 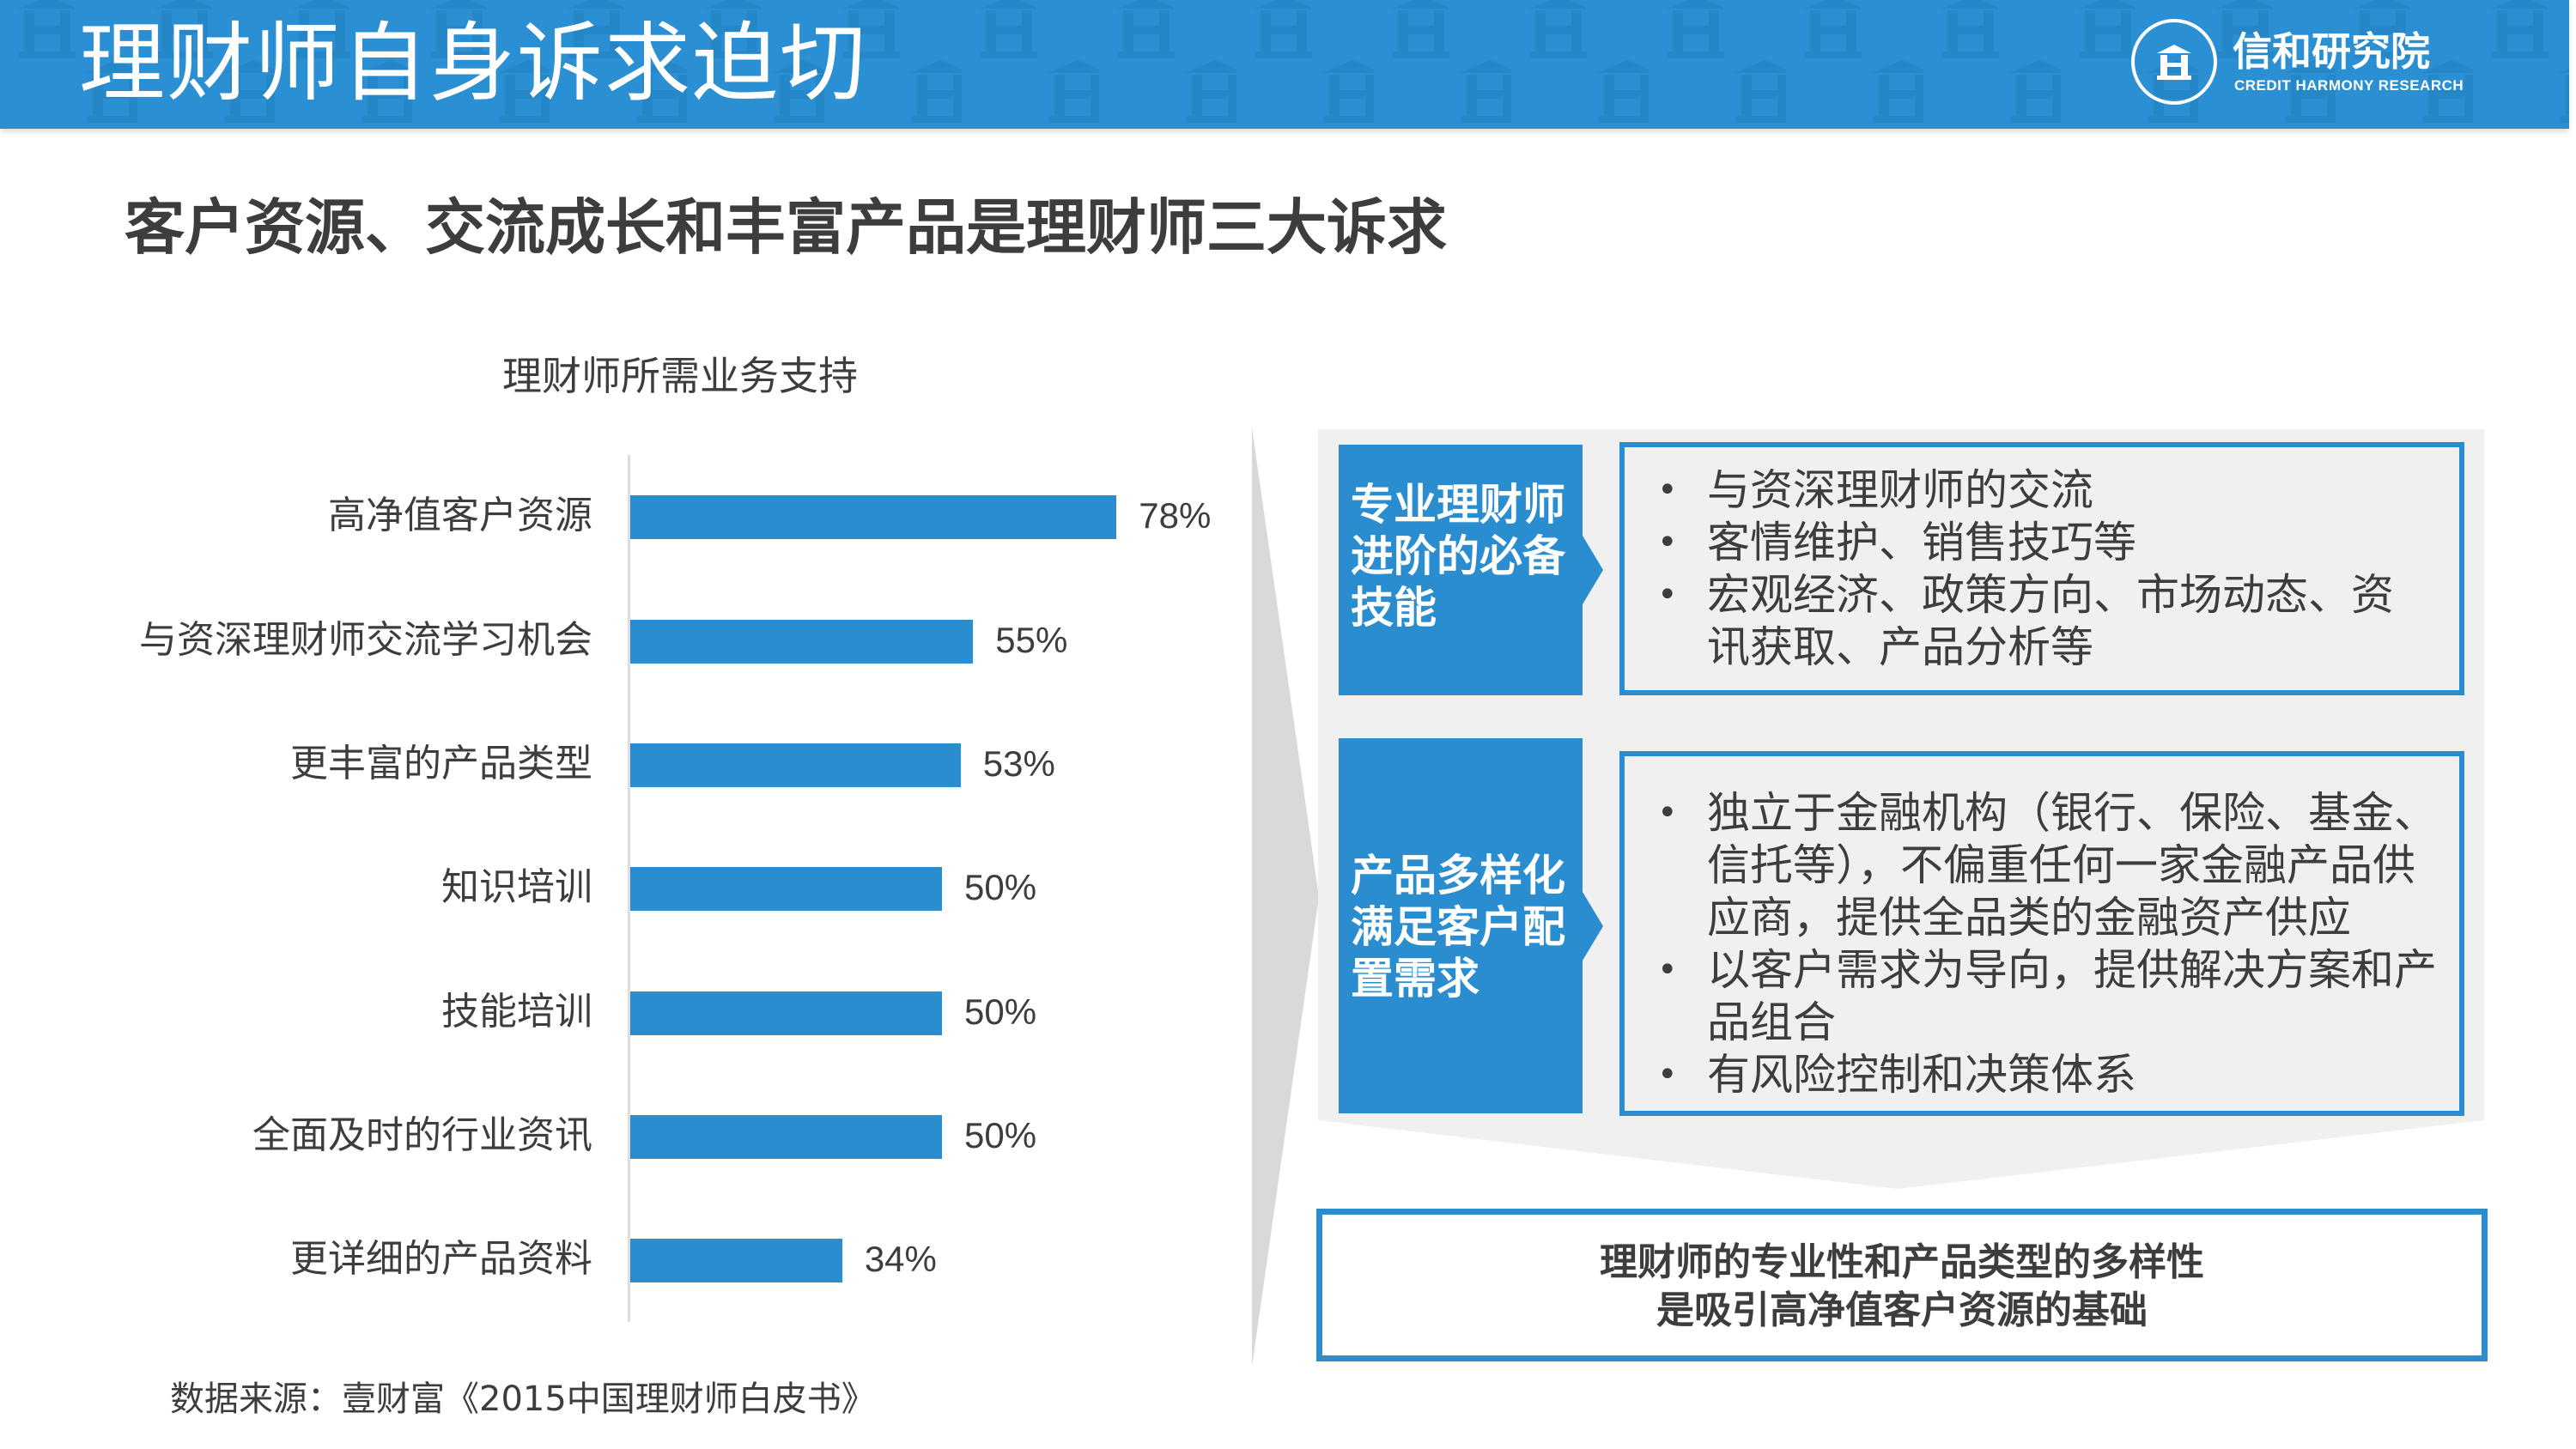 What do you see at coordinates (680, 376) in the screenshot?
I see `chart-title: 理财师所需业务支持` at bounding box center [680, 376].